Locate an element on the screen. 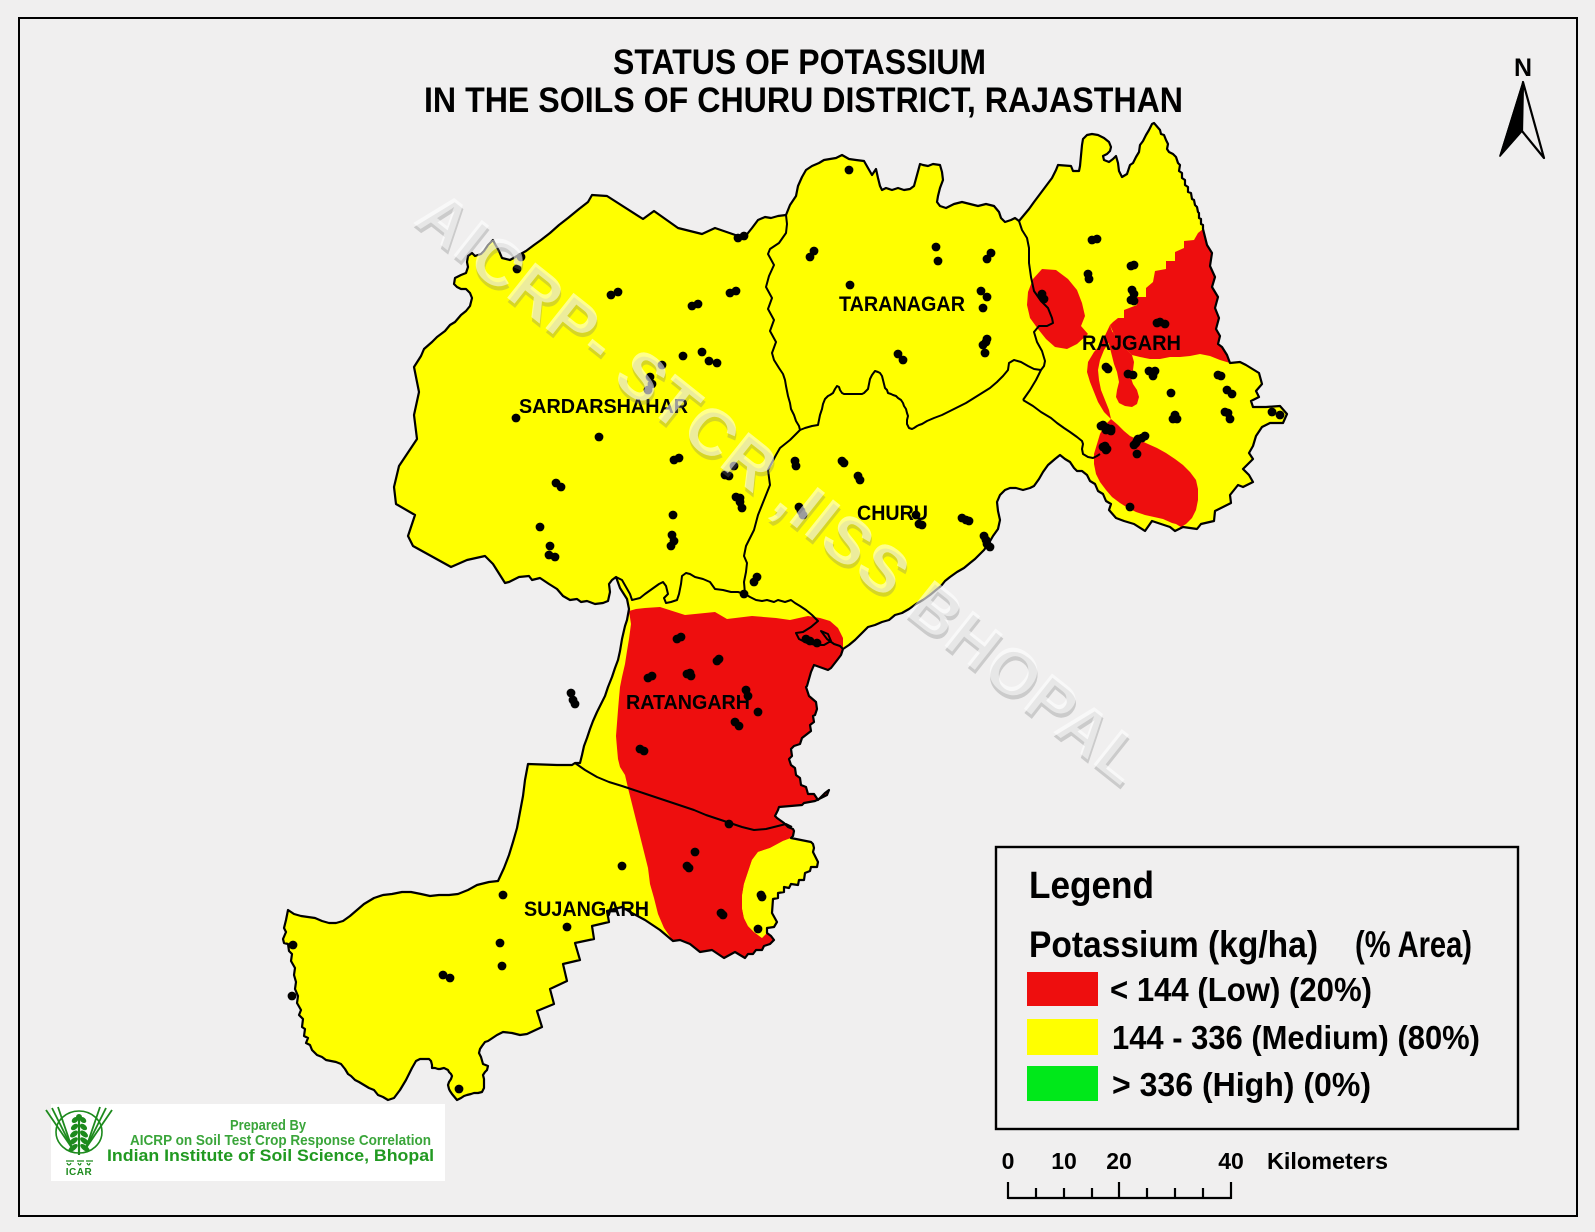  svg-text: Prepared By is located at coordinates (268, 1125).